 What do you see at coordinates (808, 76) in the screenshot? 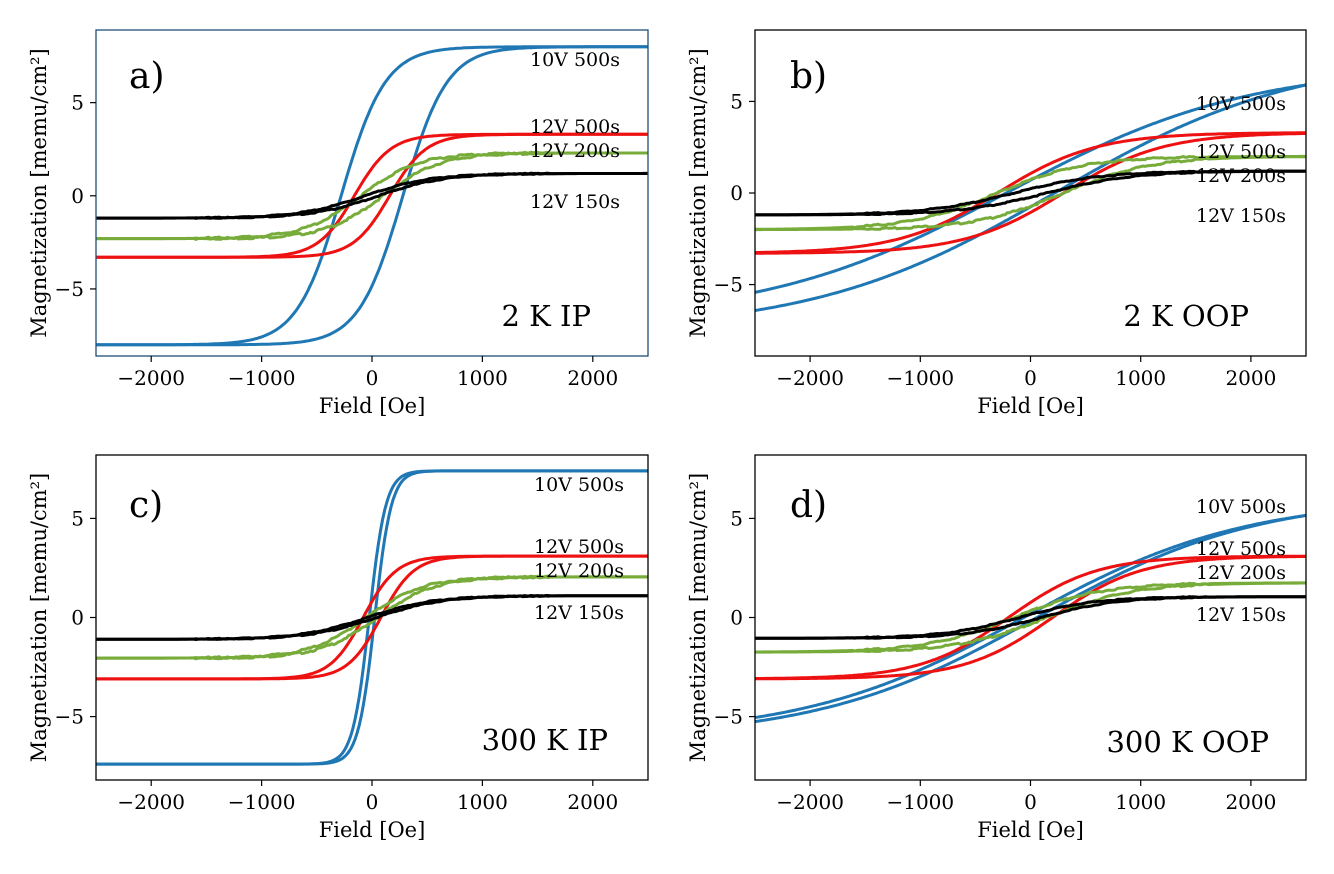
I see `panel-label: b)` at bounding box center [808, 76].